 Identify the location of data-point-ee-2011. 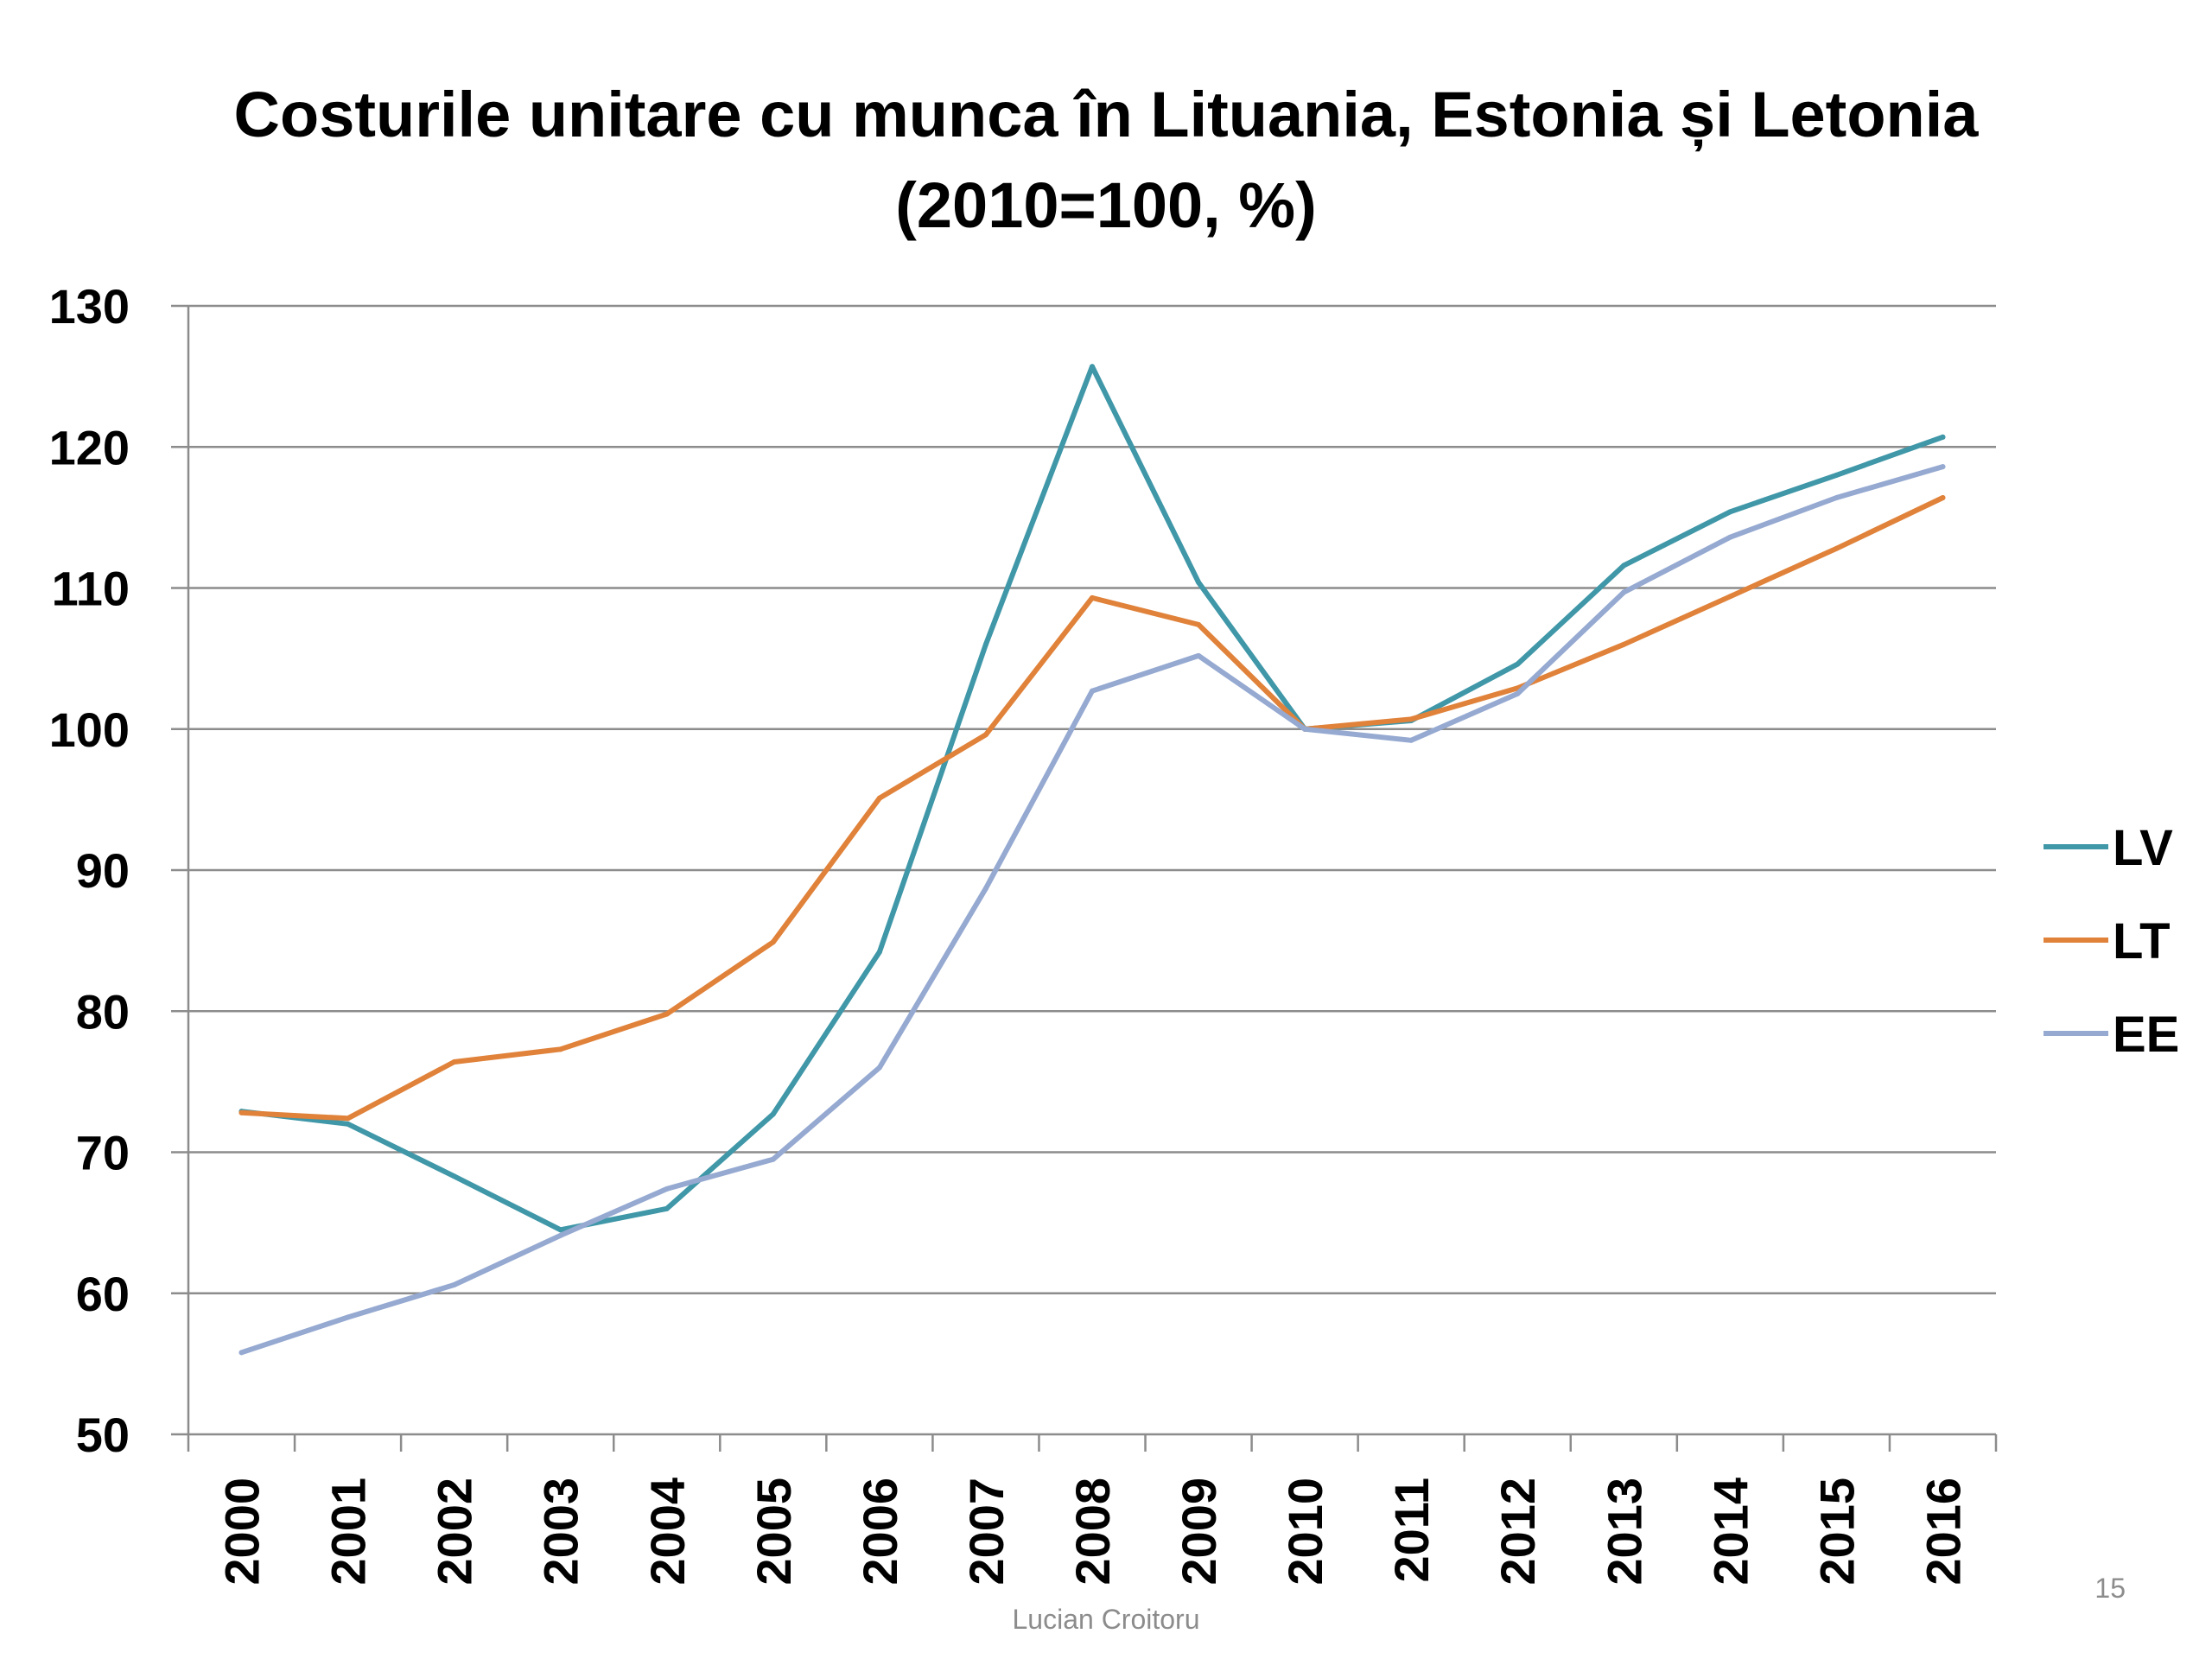
(1411, 740).